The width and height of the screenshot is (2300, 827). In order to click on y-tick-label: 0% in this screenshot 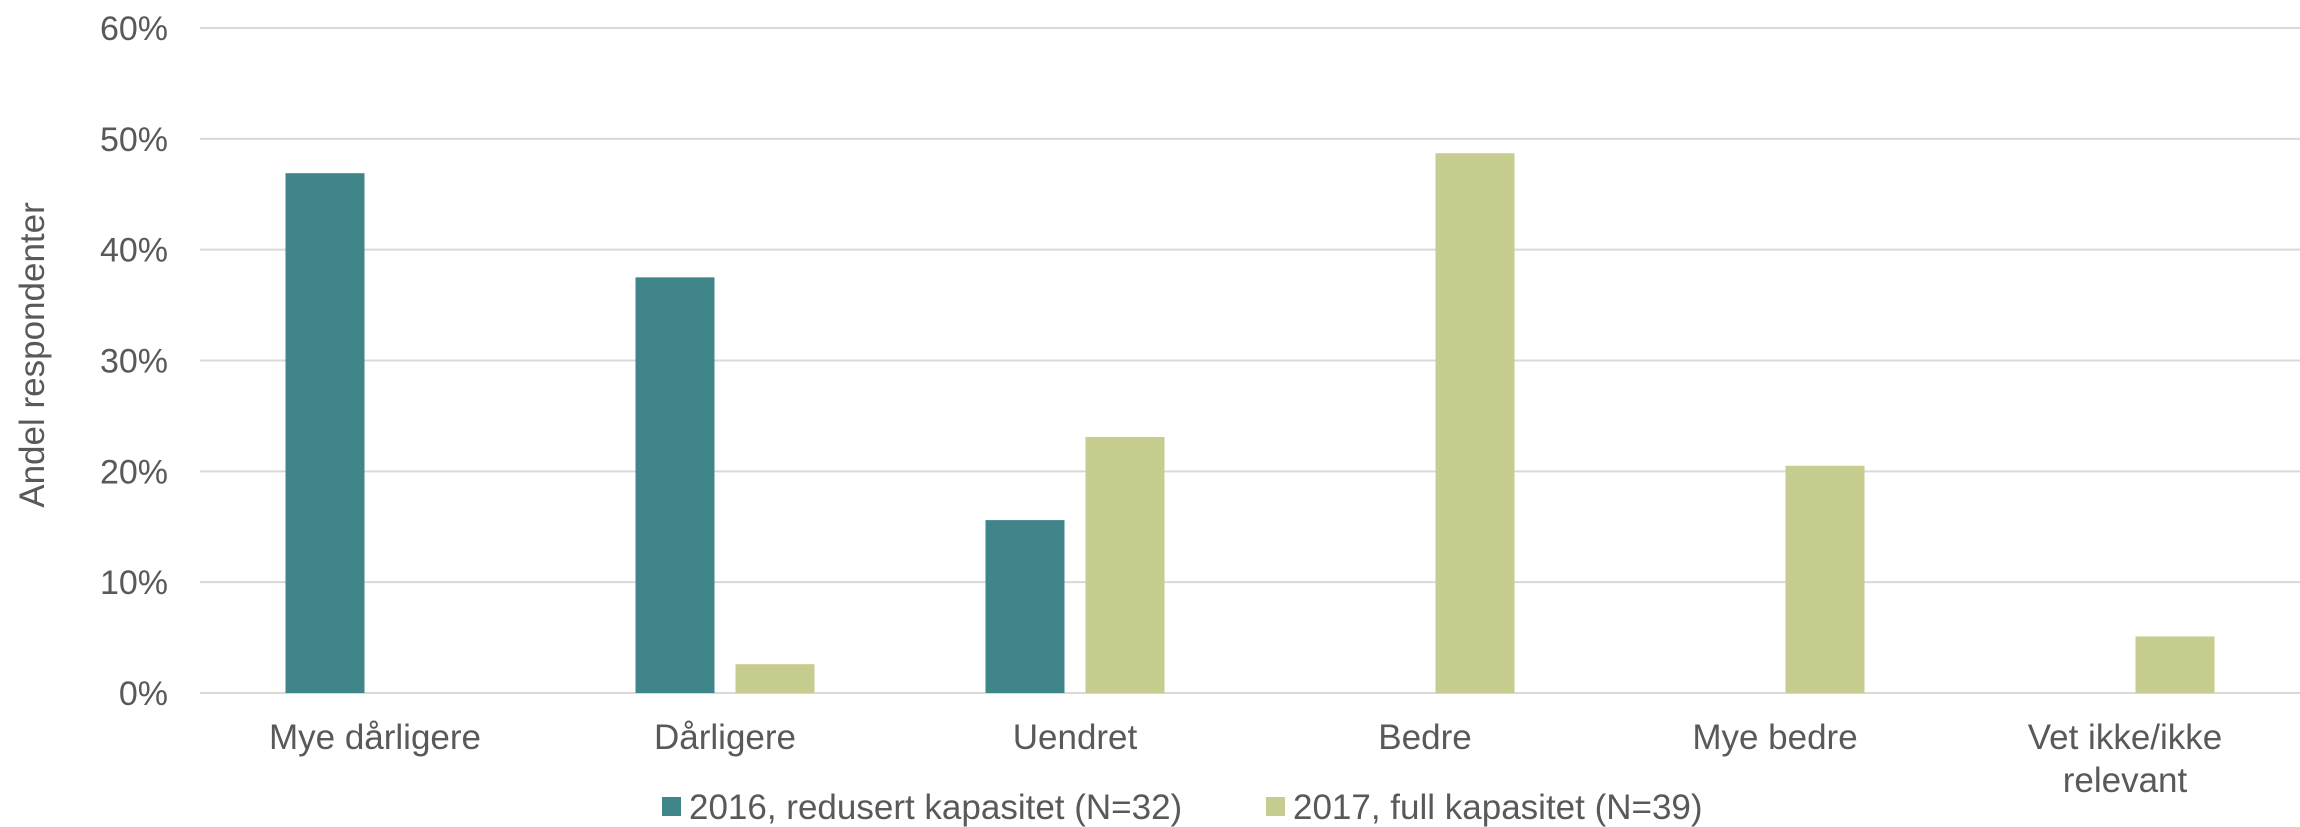, I will do `click(143, 694)`.